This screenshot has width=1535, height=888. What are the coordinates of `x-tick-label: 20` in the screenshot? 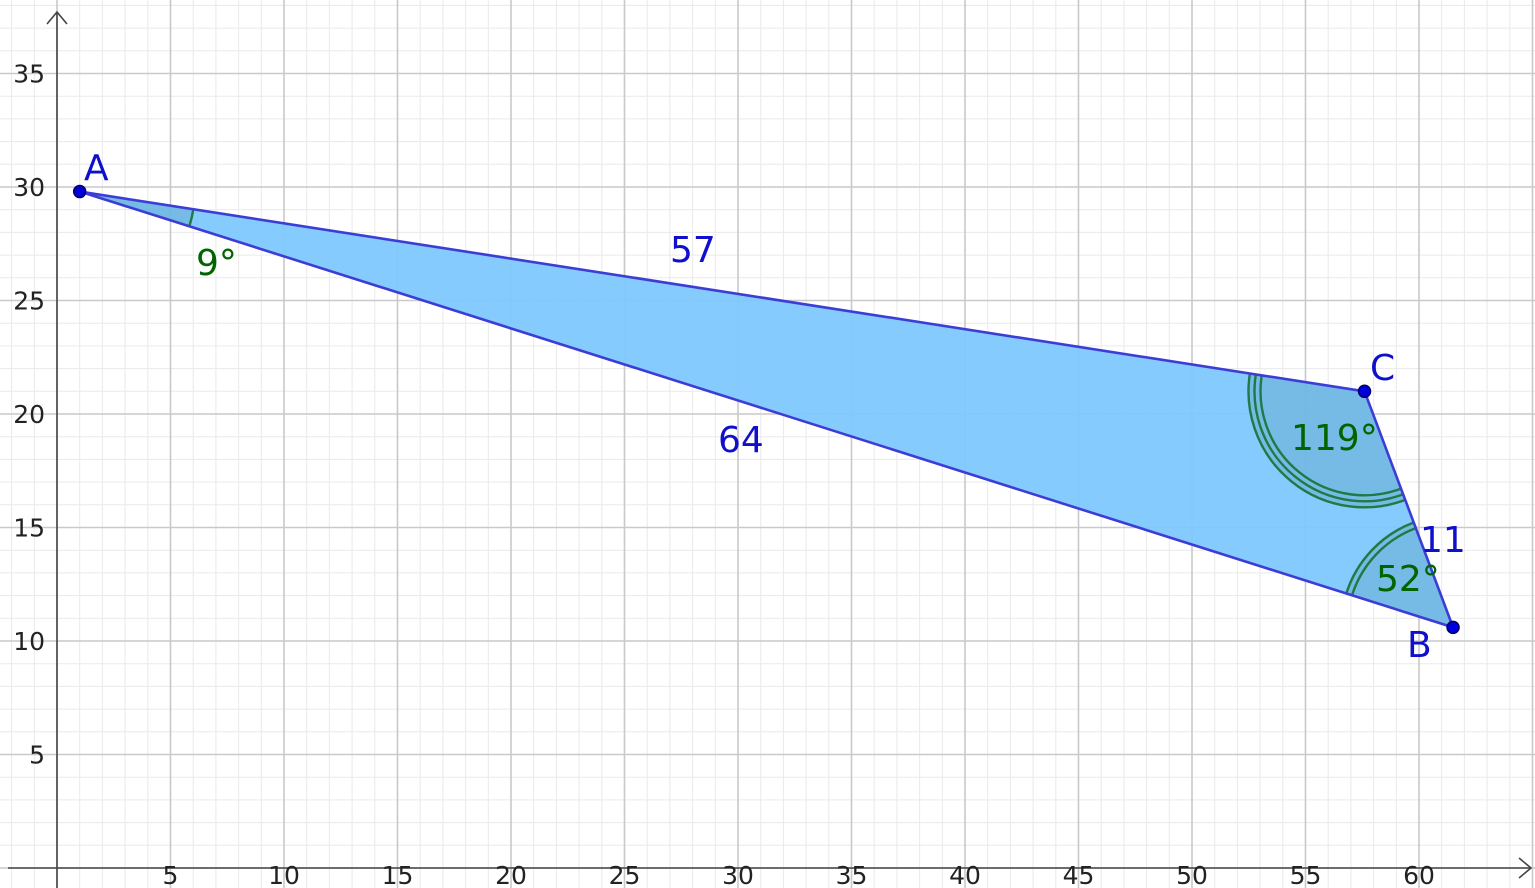 It's located at (511, 874).